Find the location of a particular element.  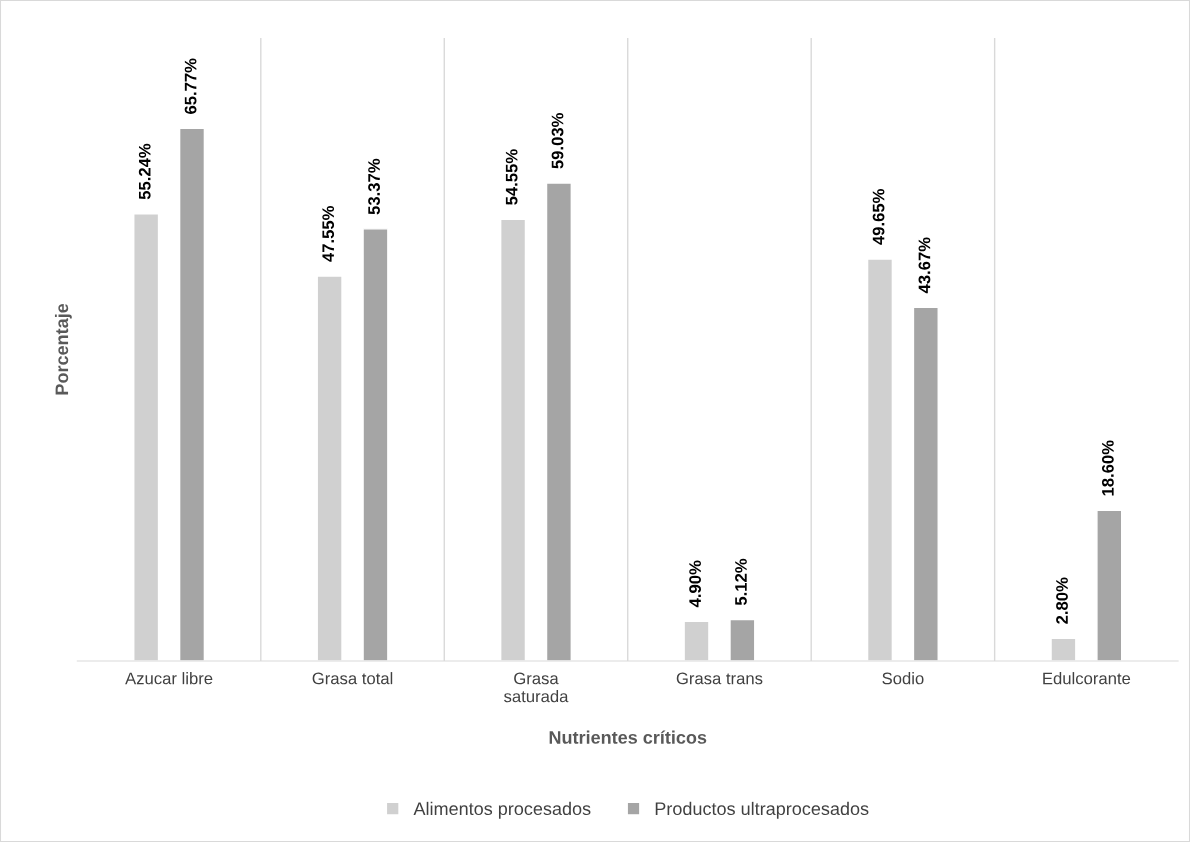

data-label: 2.80% is located at coordinates (1062, 600).